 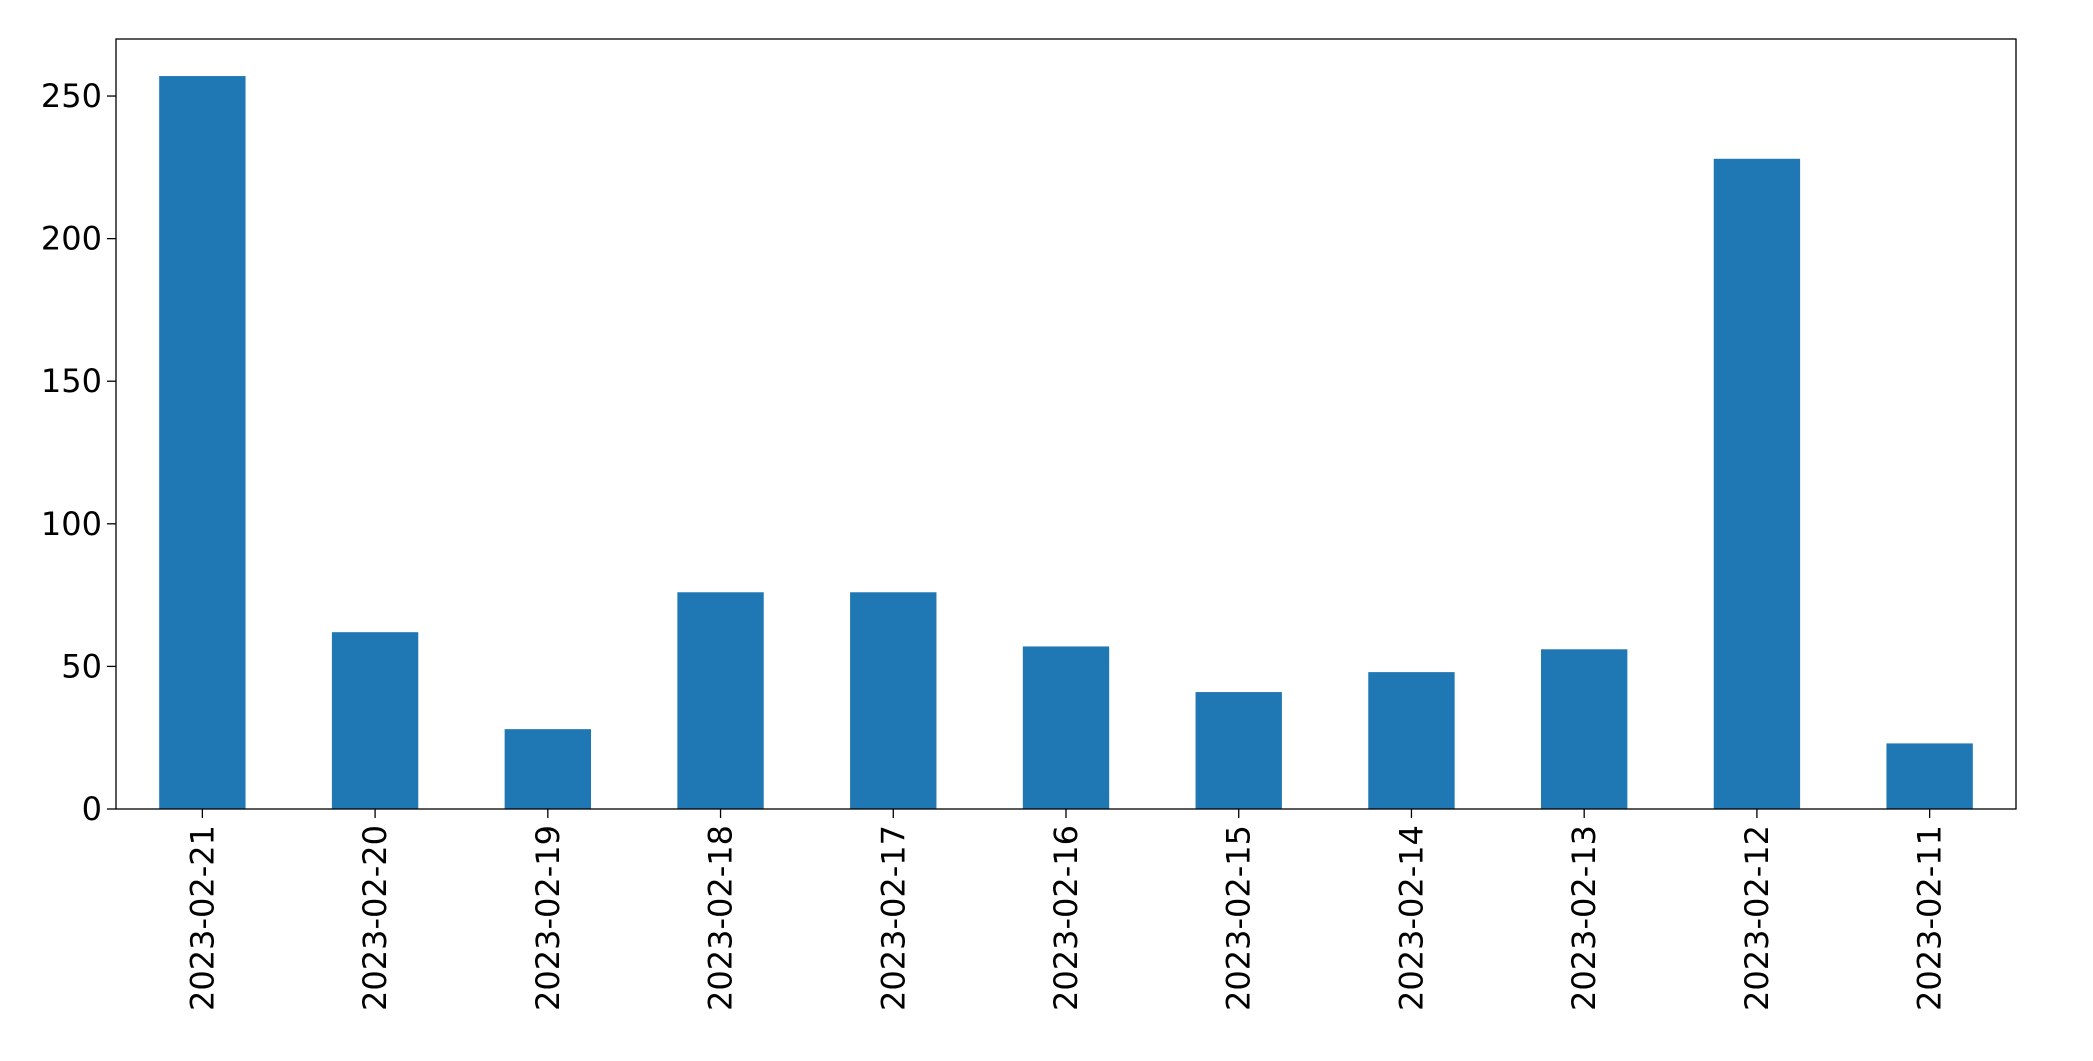 I want to click on x-tick-label: 2023-02-19, so click(x=548, y=918).